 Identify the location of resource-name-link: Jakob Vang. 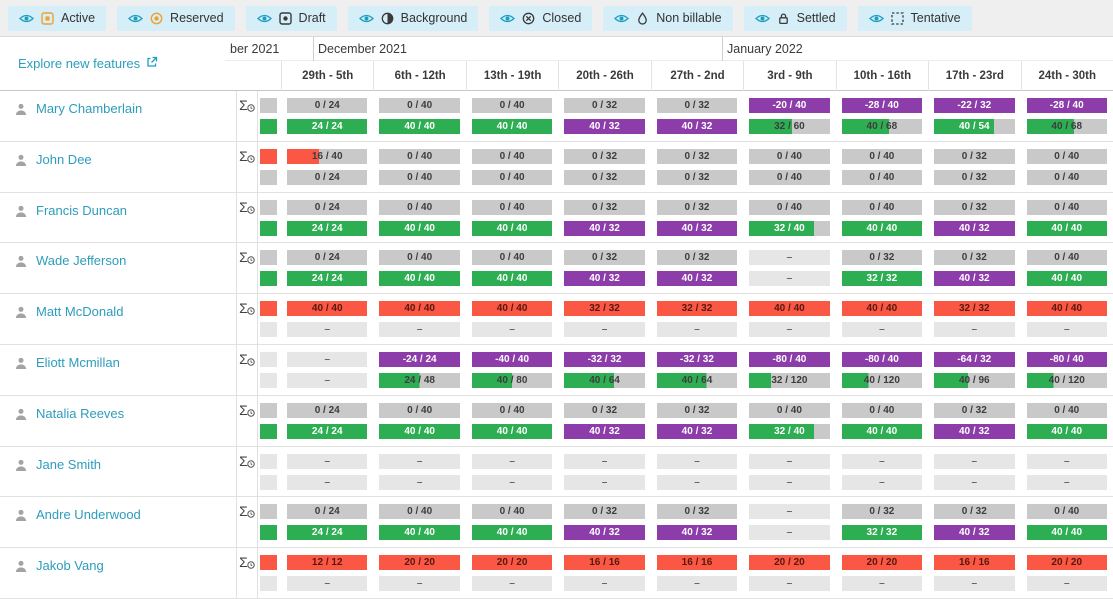
(70, 566).